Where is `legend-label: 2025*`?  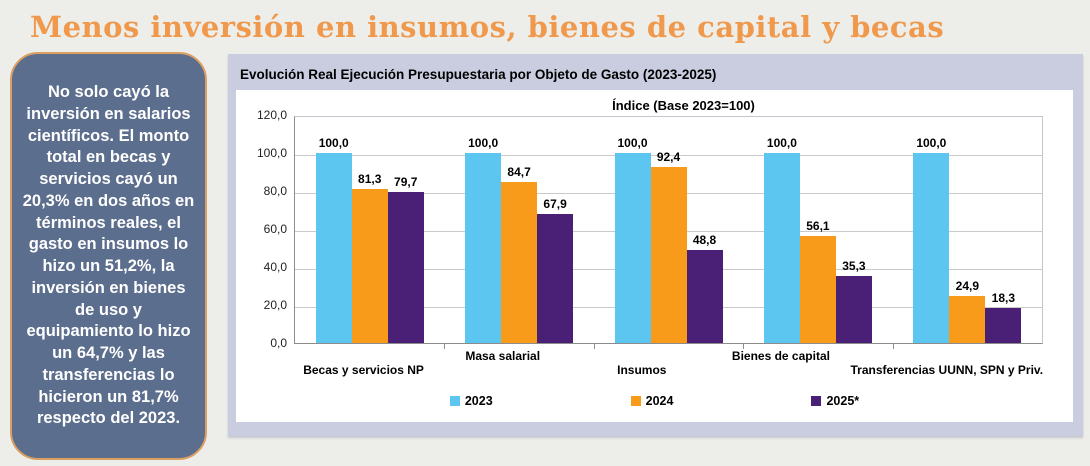 legend-label: 2025* is located at coordinates (843, 401).